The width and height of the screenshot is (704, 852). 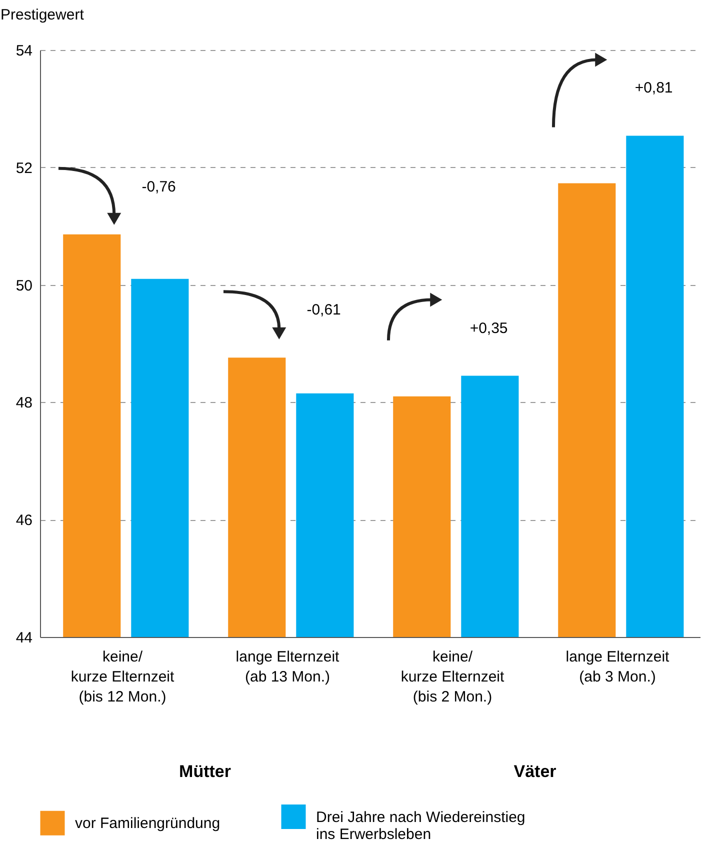 What do you see at coordinates (653, 88) in the screenshot?
I see `annotation: +0,81` at bounding box center [653, 88].